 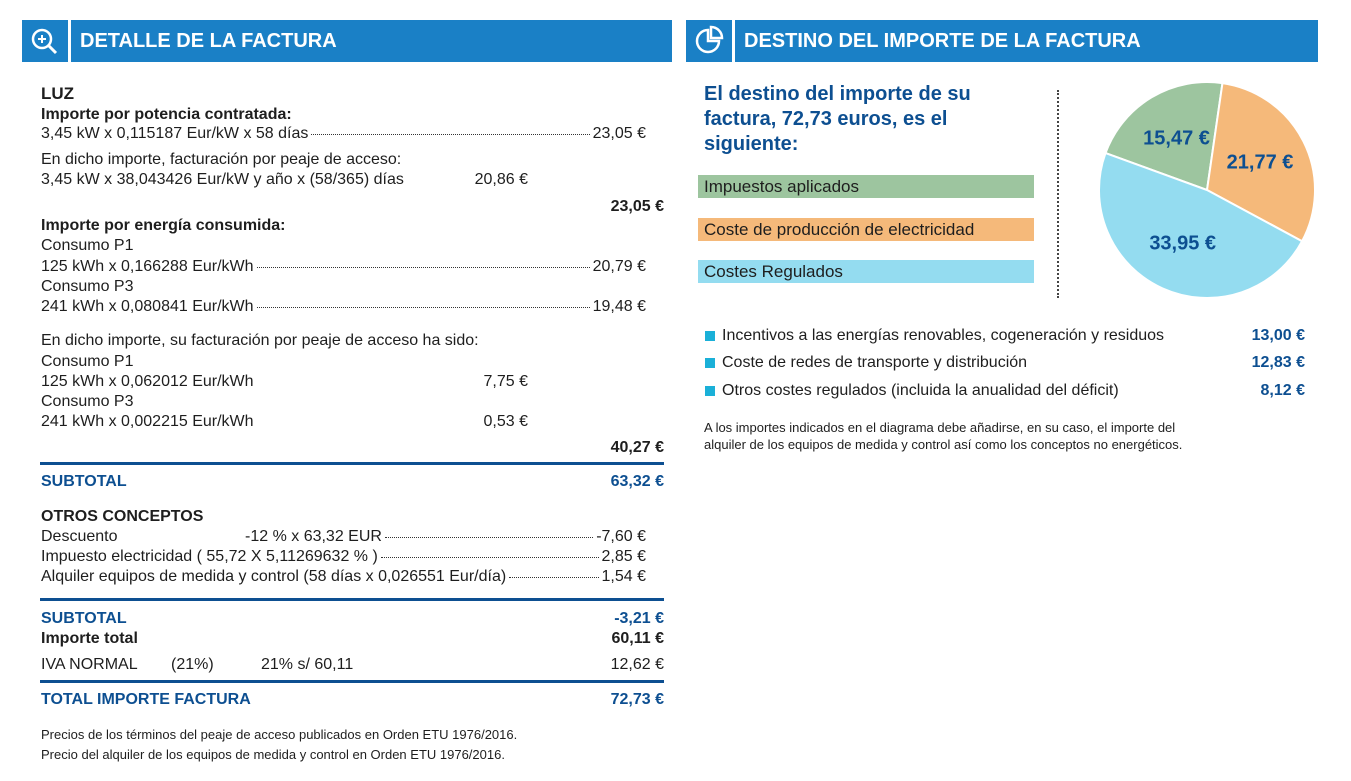 I want to click on line-item: Descuento -12 % x 63,32 EUR -7,60 €, so click(x=343, y=537).